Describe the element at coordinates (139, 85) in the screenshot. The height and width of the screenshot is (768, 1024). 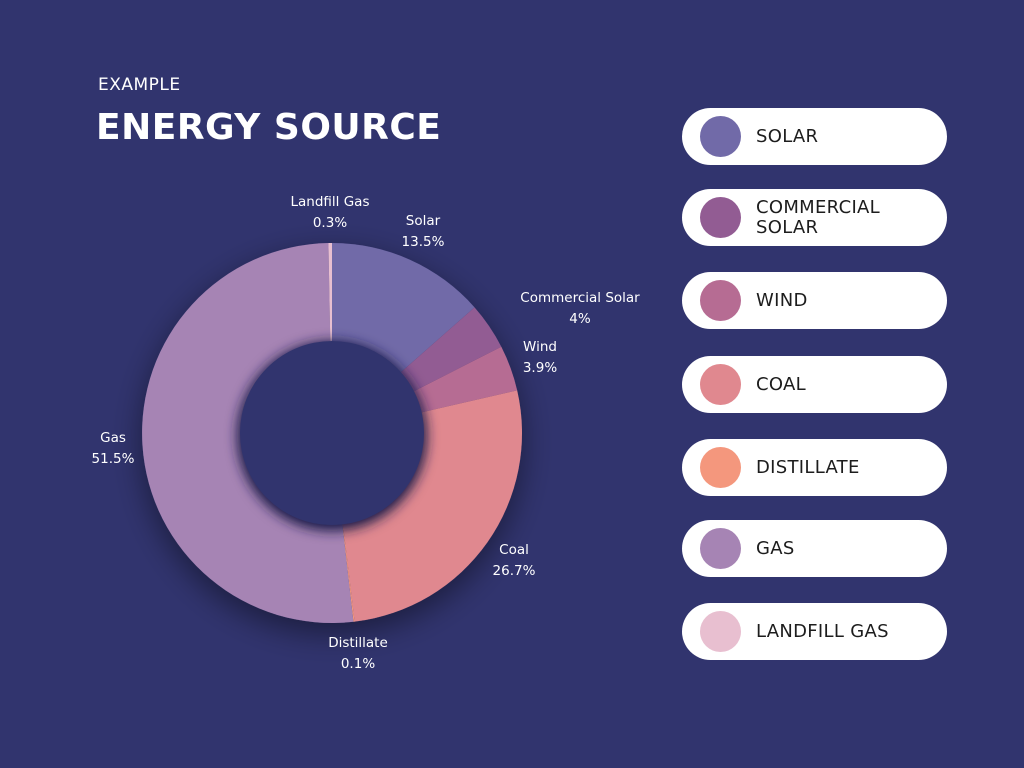
I see `chart-subtitle: EXAMPLE` at that location.